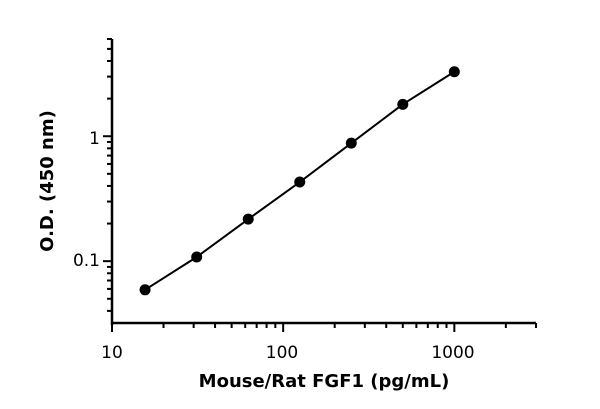  I want to click on x-tick-label-100: 100, so click(282, 353).